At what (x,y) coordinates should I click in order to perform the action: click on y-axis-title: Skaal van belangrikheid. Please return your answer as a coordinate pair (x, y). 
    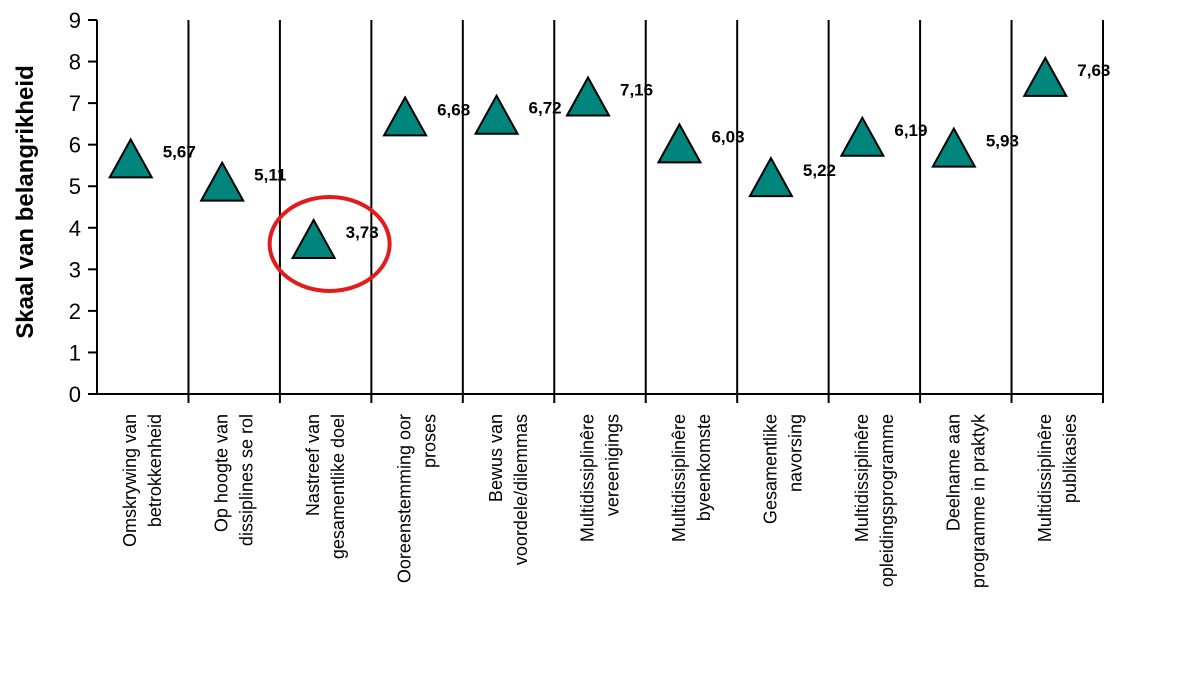
    Looking at the image, I should click on (25, 201).